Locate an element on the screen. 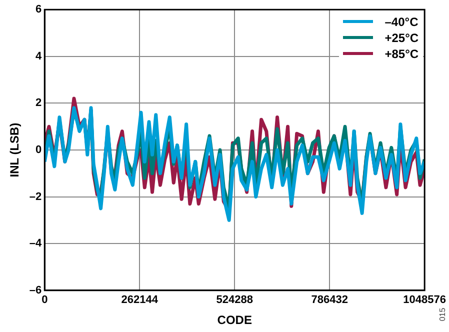 The image size is (449, 332). y-tick-label: 0 is located at coordinates (39, 150).